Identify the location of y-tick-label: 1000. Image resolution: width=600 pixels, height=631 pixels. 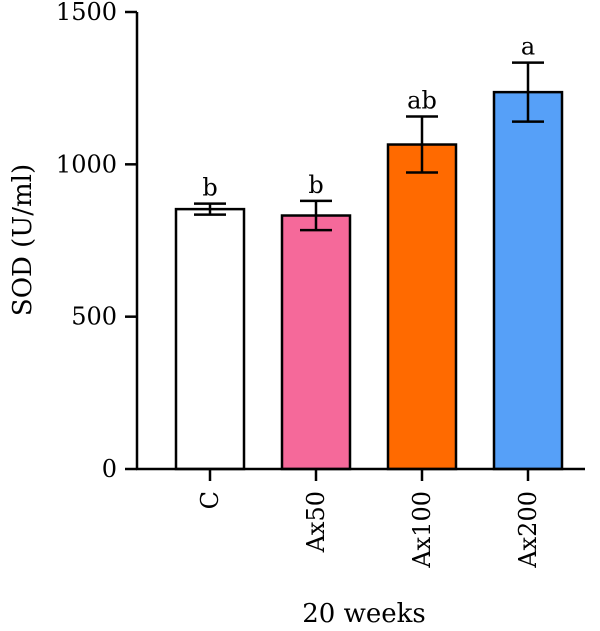
(86, 164).